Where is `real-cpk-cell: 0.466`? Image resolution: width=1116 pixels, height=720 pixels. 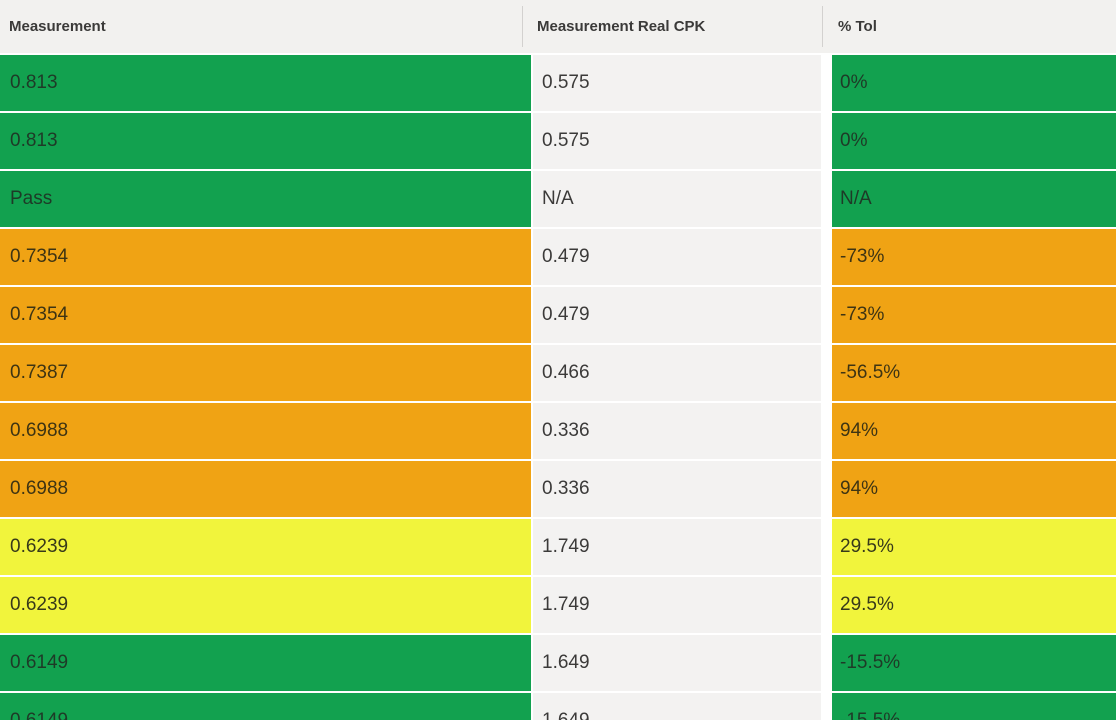
real-cpk-cell: 0.466 is located at coordinates (677, 373).